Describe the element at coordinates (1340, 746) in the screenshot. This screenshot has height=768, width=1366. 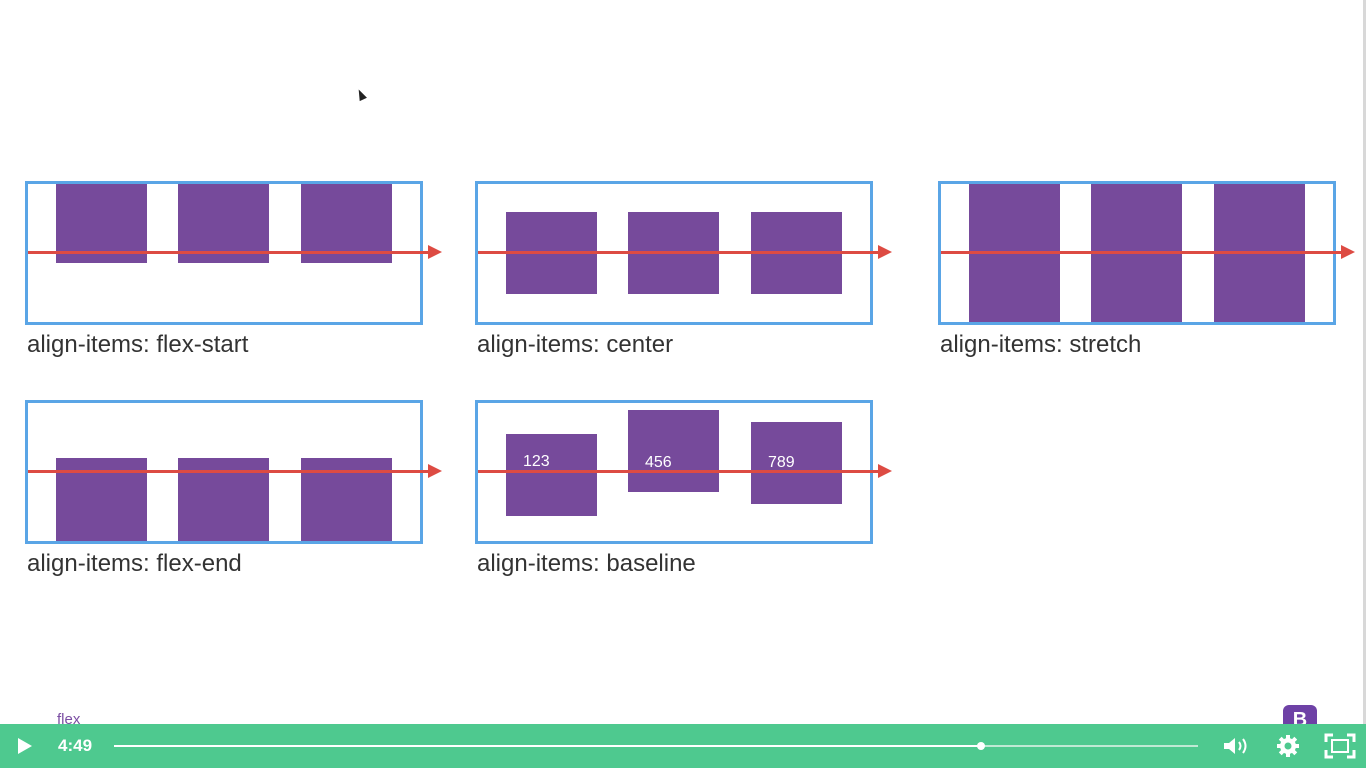
I see `fullscreen-icon` at that location.